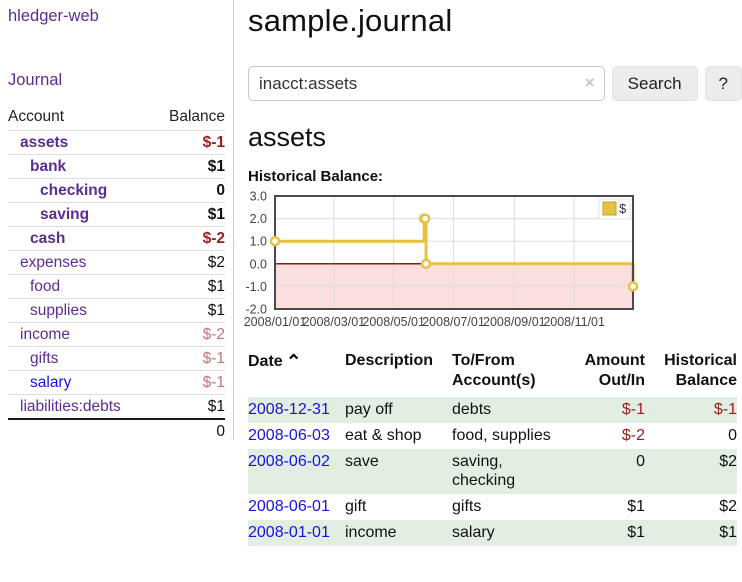  What do you see at coordinates (116, 334) in the screenshot?
I see `sidebar-account-row: income $-2` at bounding box center [116, 334].